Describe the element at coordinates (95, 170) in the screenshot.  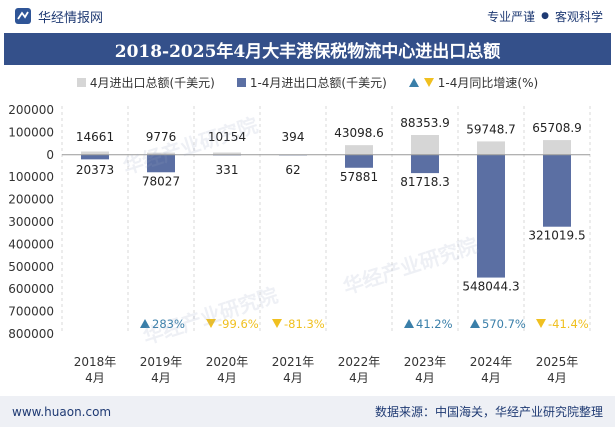
I see `import-value-label: 20373` at that location.